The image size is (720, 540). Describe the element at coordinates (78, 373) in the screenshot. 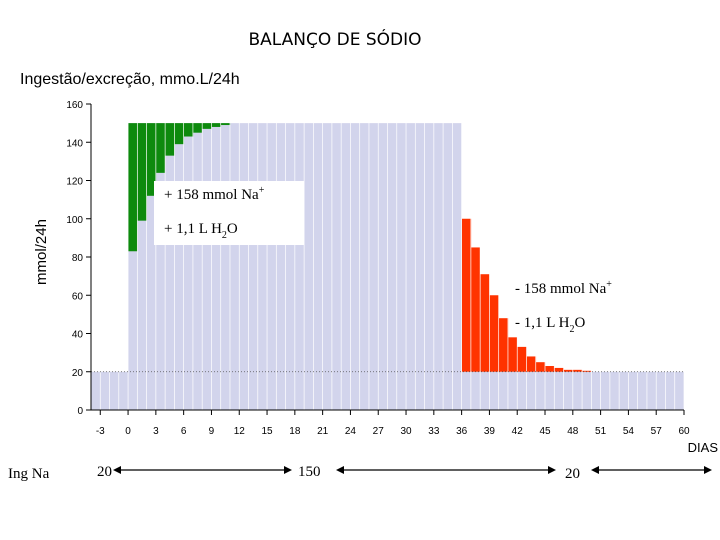

I see `y-tick-label: 20` at that location.